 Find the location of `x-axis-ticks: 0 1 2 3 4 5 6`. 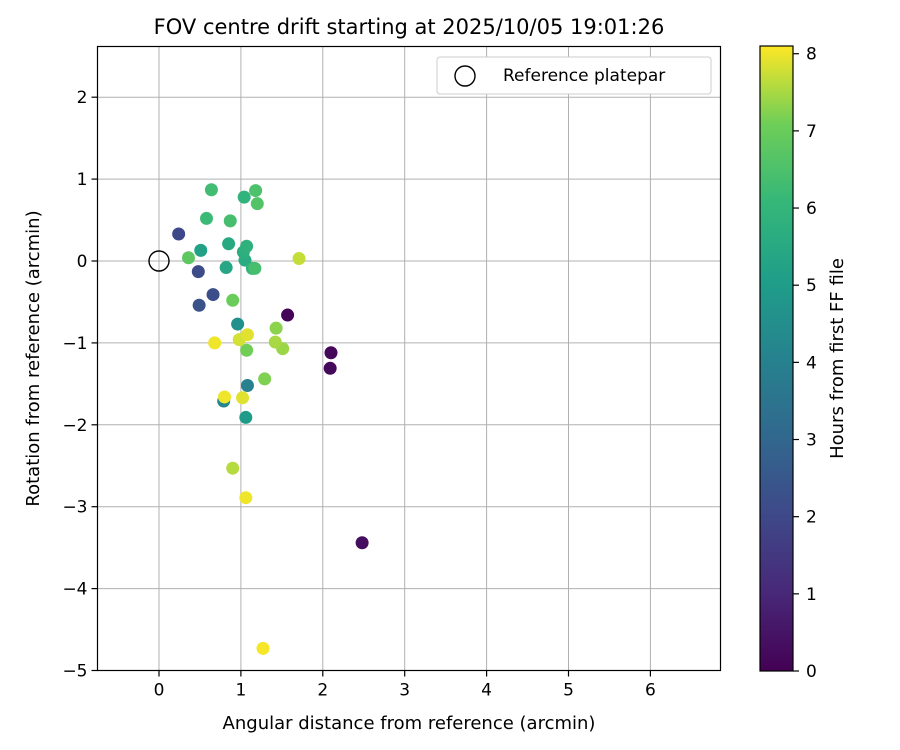

x-axis-ticks: 0 1 2 3 4 5 6 is located at coordinates (405, 685).